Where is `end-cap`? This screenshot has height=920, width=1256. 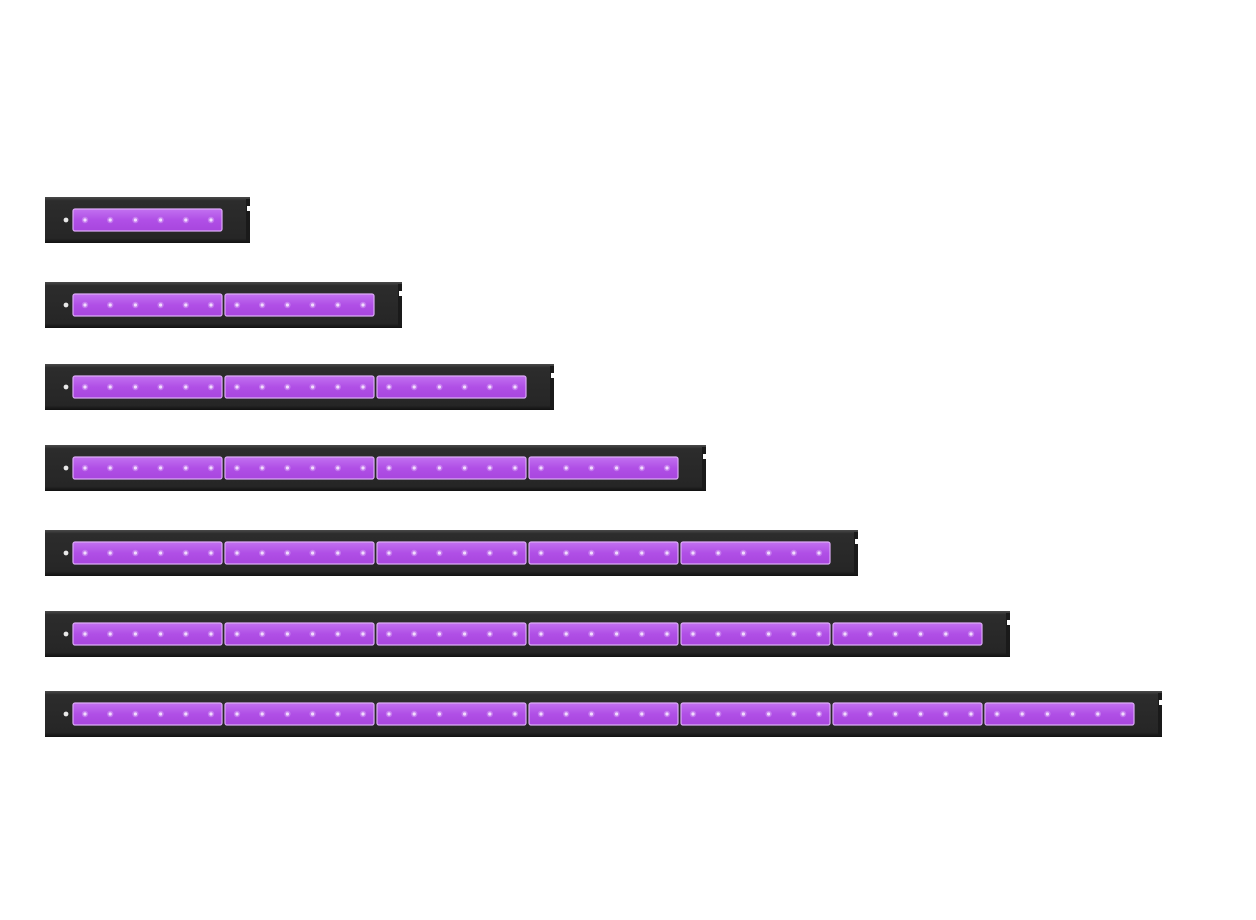 end-cap is located at coordinates (1008, 634).